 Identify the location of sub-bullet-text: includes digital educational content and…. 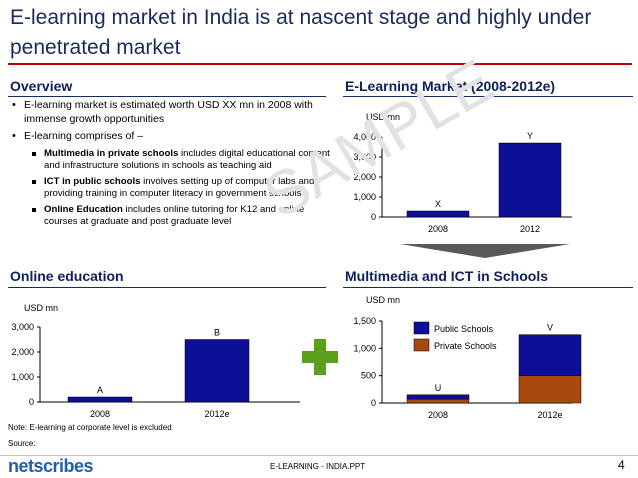
(187, 159).